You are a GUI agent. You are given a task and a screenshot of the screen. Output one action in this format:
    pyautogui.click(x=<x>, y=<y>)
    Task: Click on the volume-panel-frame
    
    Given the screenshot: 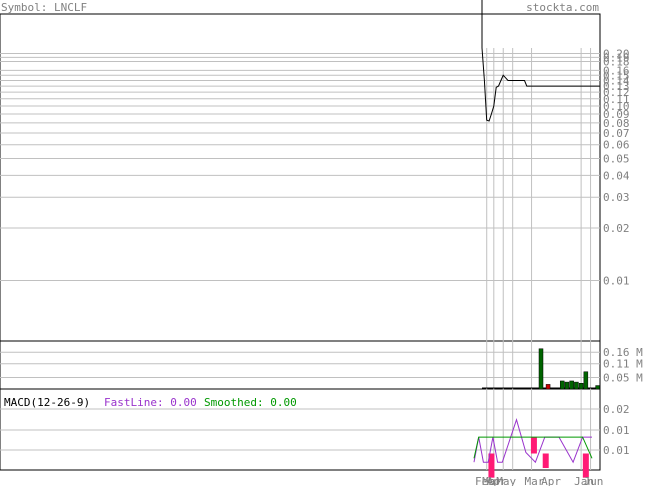 What is the action you would take?
    pyautogui.click(x=300, y=365)
    